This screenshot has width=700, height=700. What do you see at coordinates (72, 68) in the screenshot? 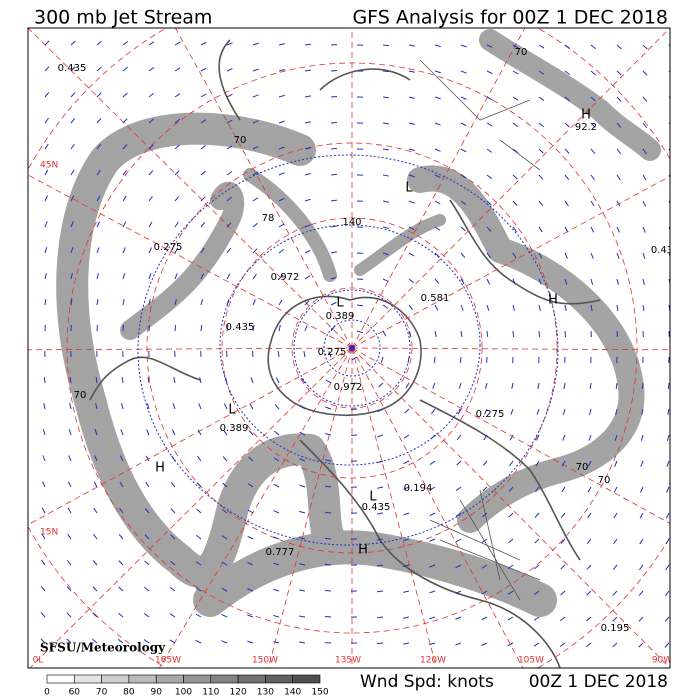
I see `contour-label: 0.435` at bounding box center [72, 68].